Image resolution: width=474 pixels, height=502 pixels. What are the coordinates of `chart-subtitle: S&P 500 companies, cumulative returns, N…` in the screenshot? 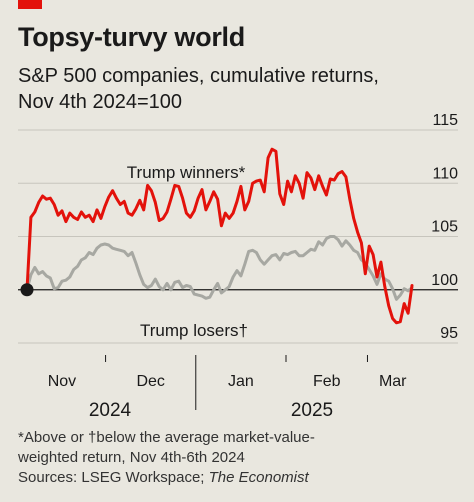 It's located at (238, 89).